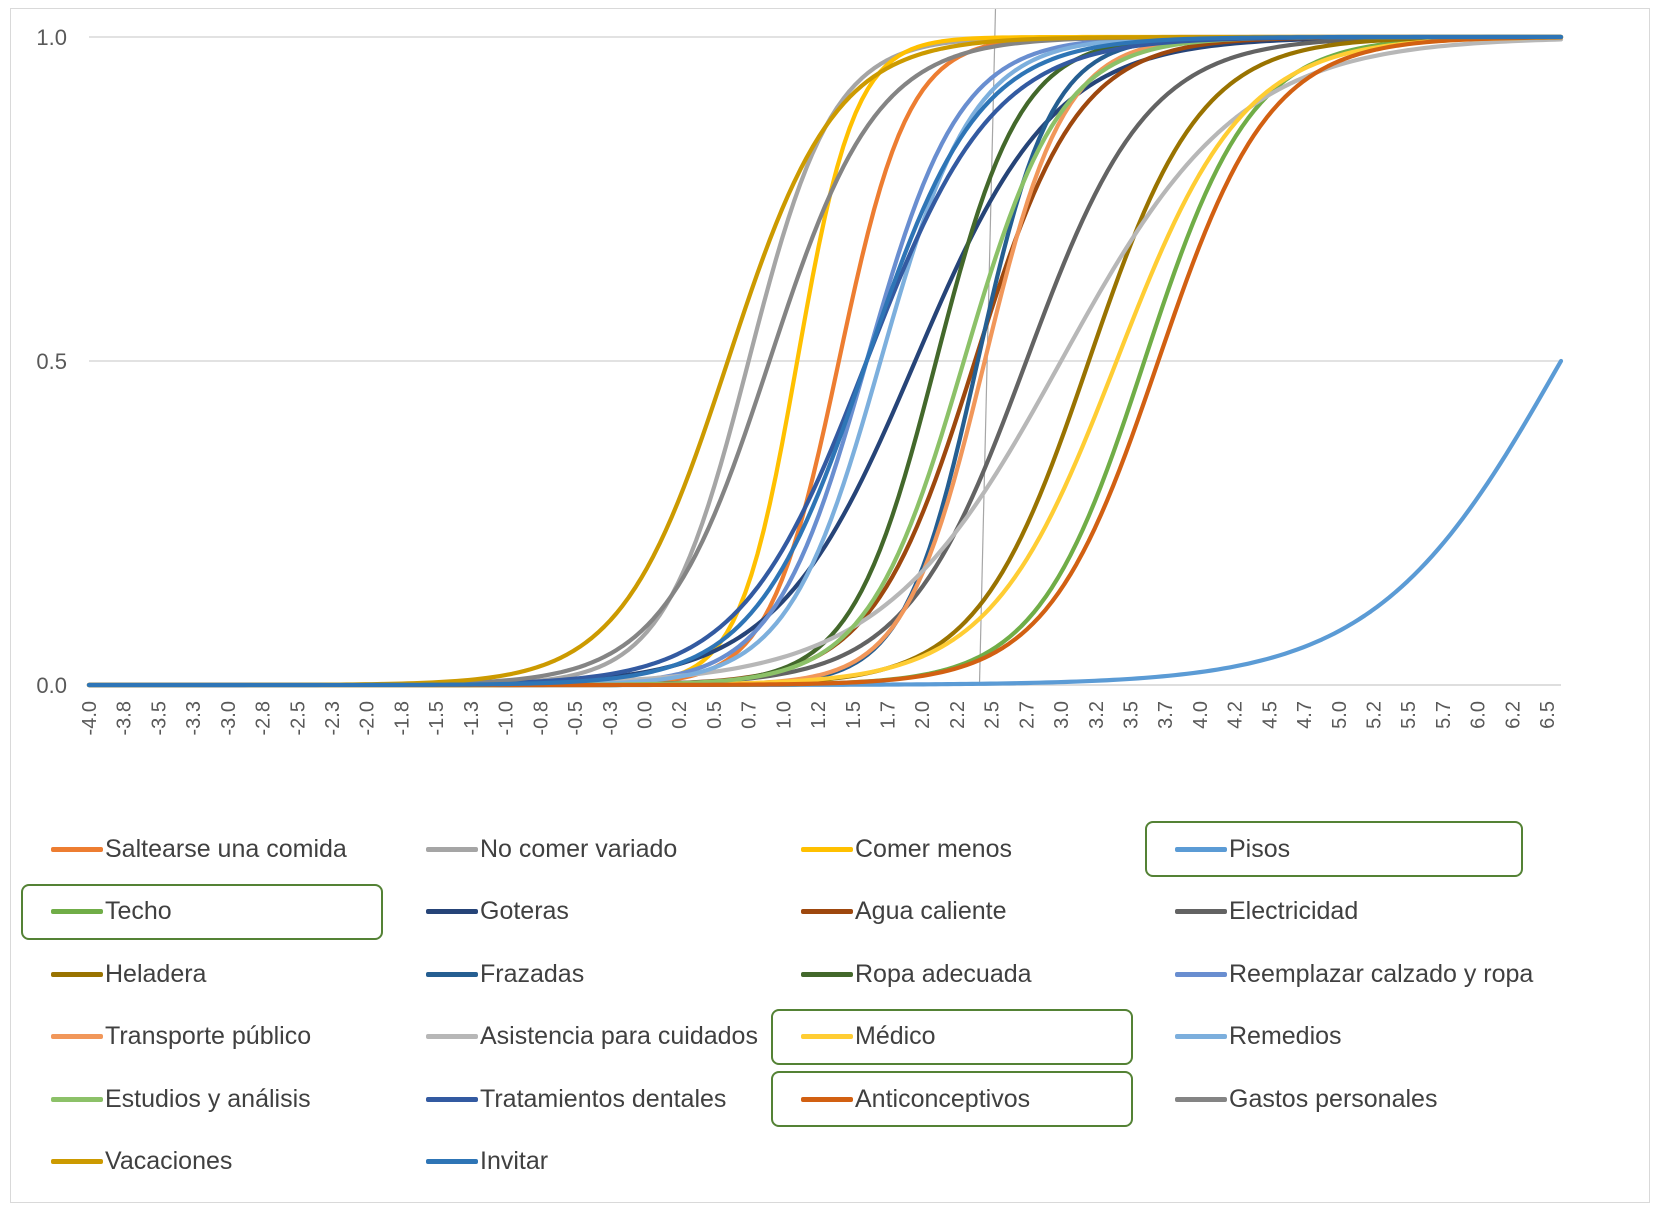 This screenshot has width=1660, height=1213. I want to click on x-tick-label: -4.0, so click(90, 718).